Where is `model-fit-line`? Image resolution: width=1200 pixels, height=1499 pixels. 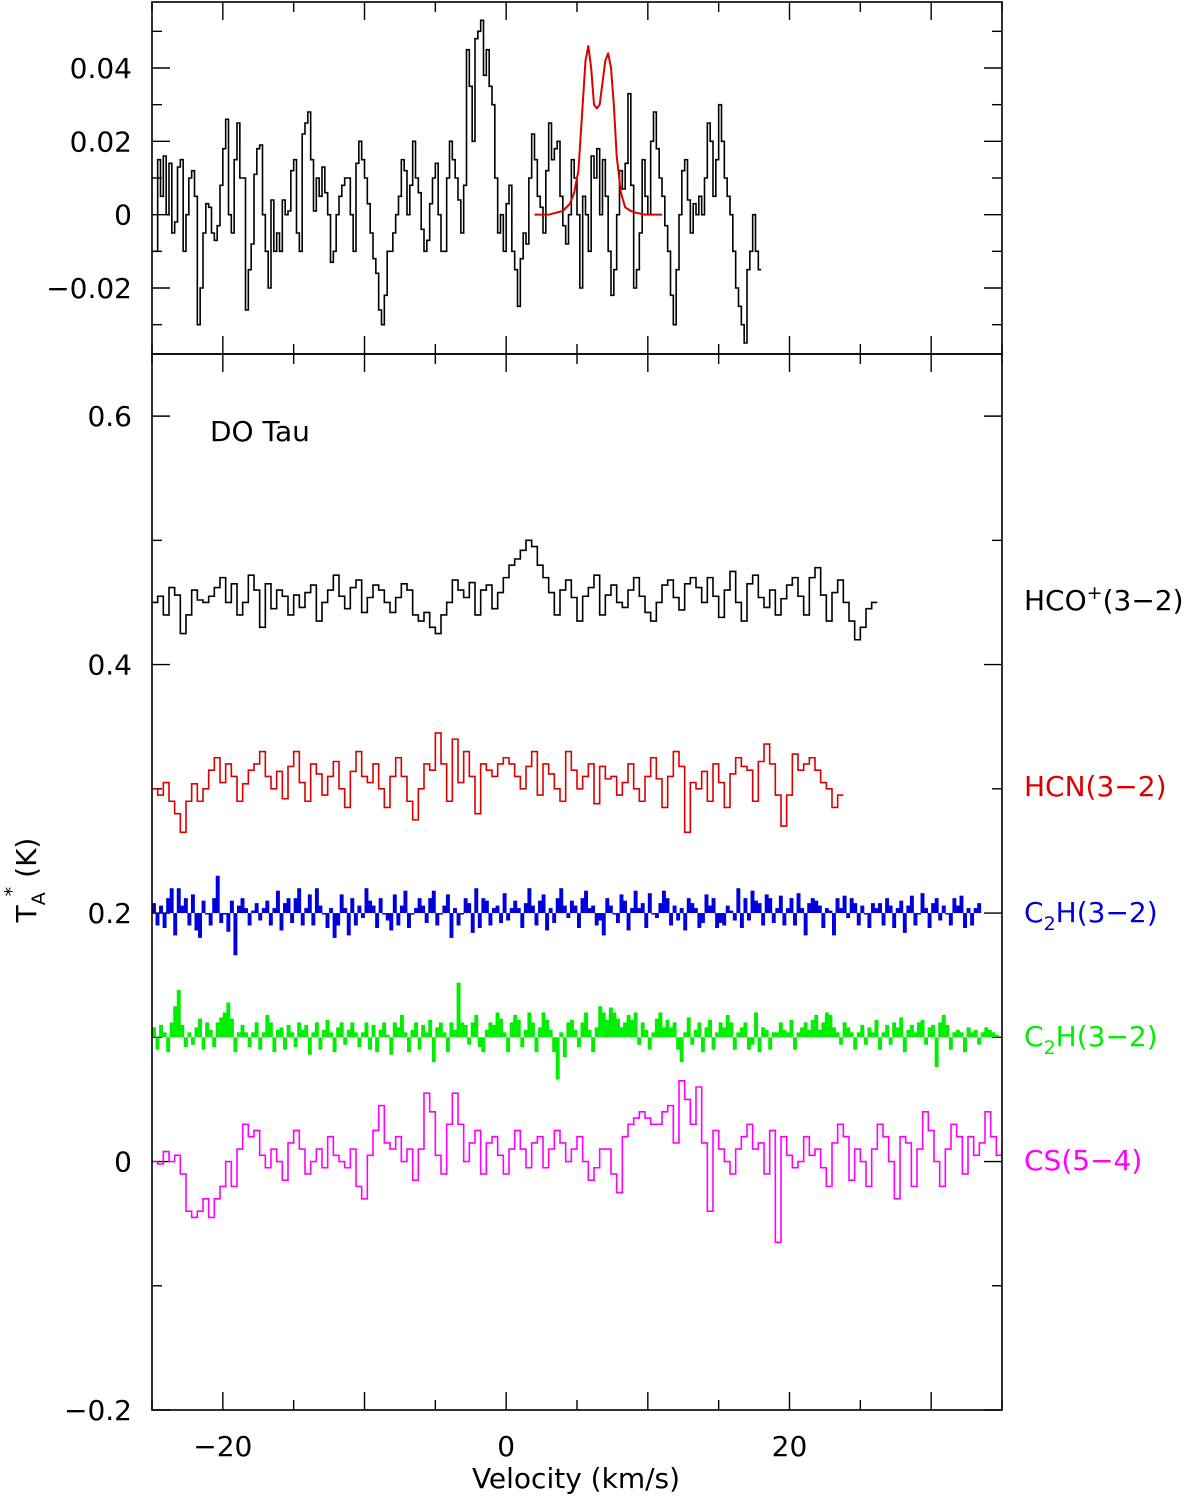 model-fit-line is located at coordinates (598, 130).